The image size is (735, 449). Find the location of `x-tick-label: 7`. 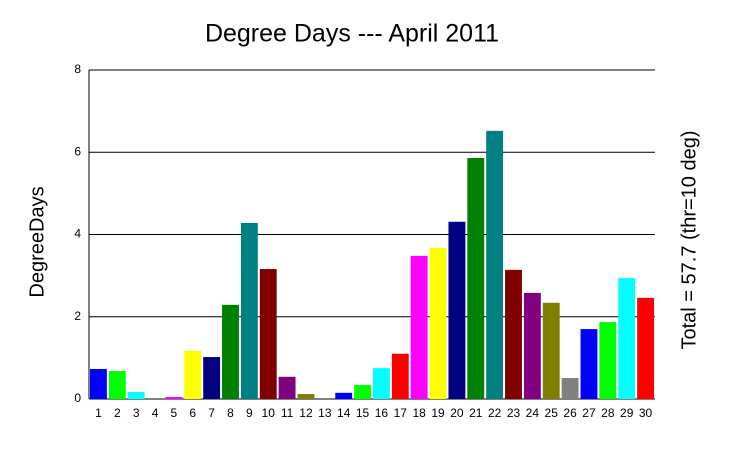

x-tick-label: 7 is located at coordinates (211, 413).